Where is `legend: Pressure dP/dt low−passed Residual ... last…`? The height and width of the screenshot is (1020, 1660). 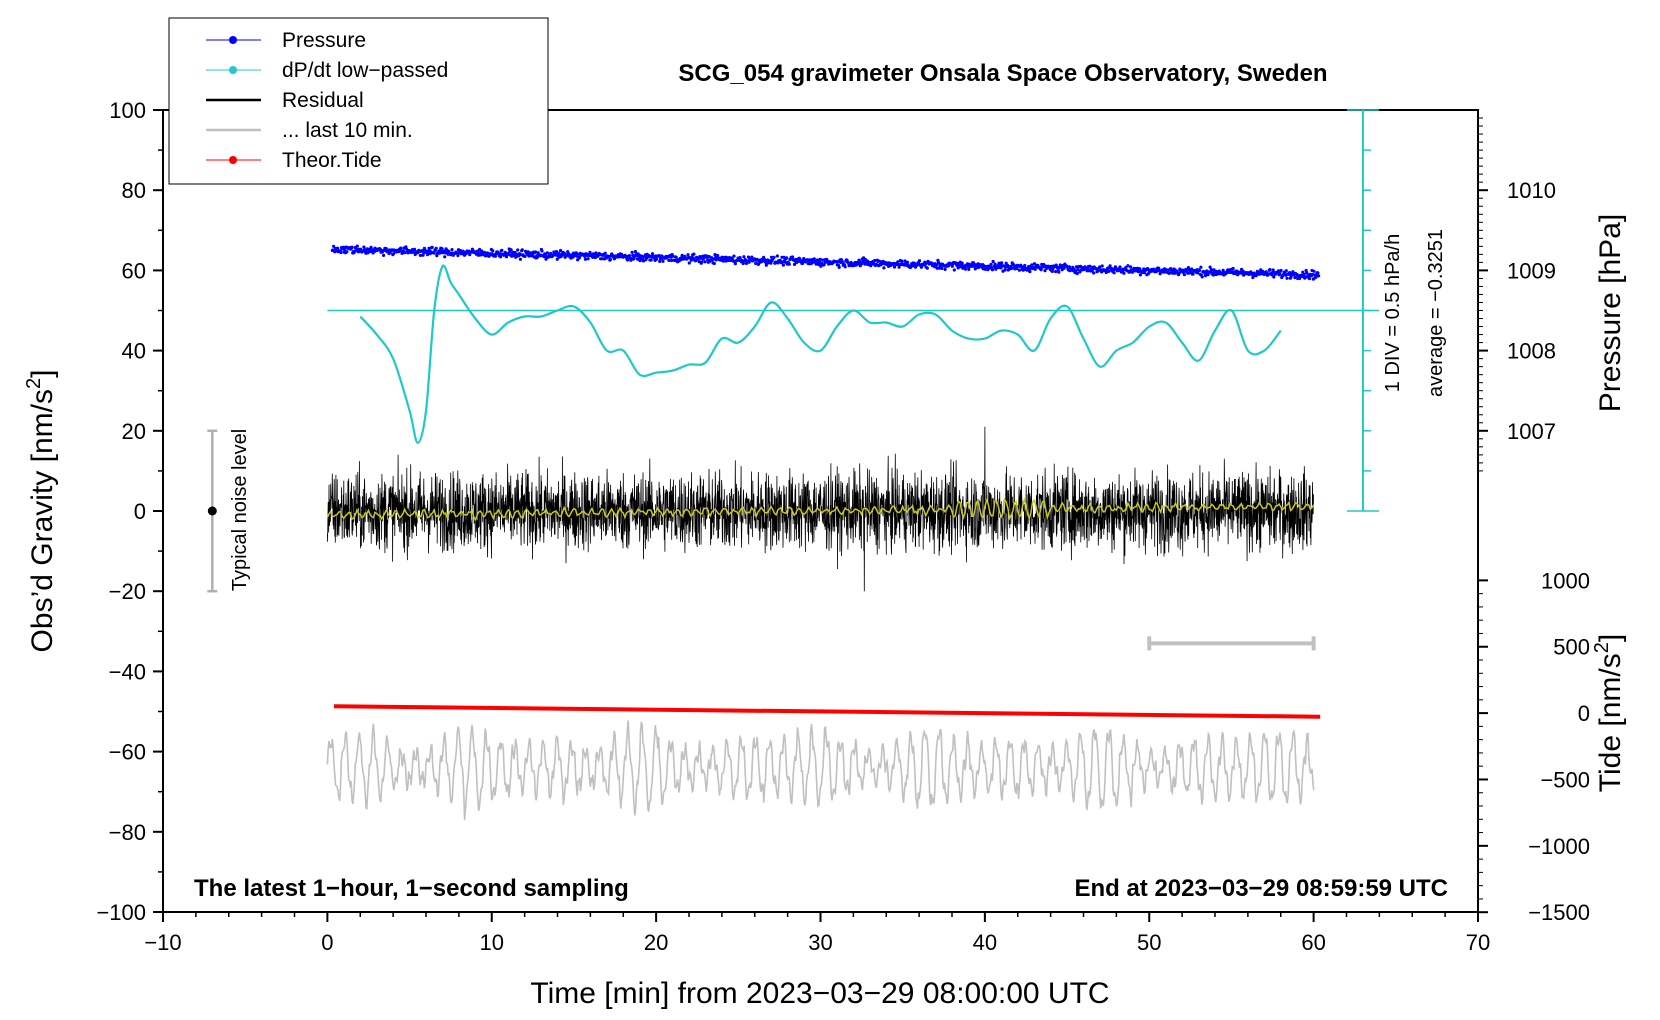
legend: Pressure dP/dt low−passed Residual ... last… is located at coordinates (358, 101).